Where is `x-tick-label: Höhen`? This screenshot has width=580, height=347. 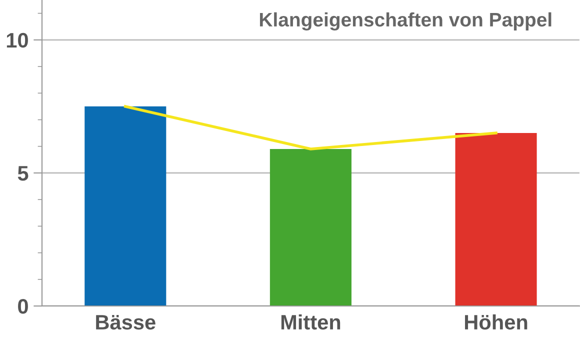 x-tick-label: Höhen is located at coordinates (496, 322).